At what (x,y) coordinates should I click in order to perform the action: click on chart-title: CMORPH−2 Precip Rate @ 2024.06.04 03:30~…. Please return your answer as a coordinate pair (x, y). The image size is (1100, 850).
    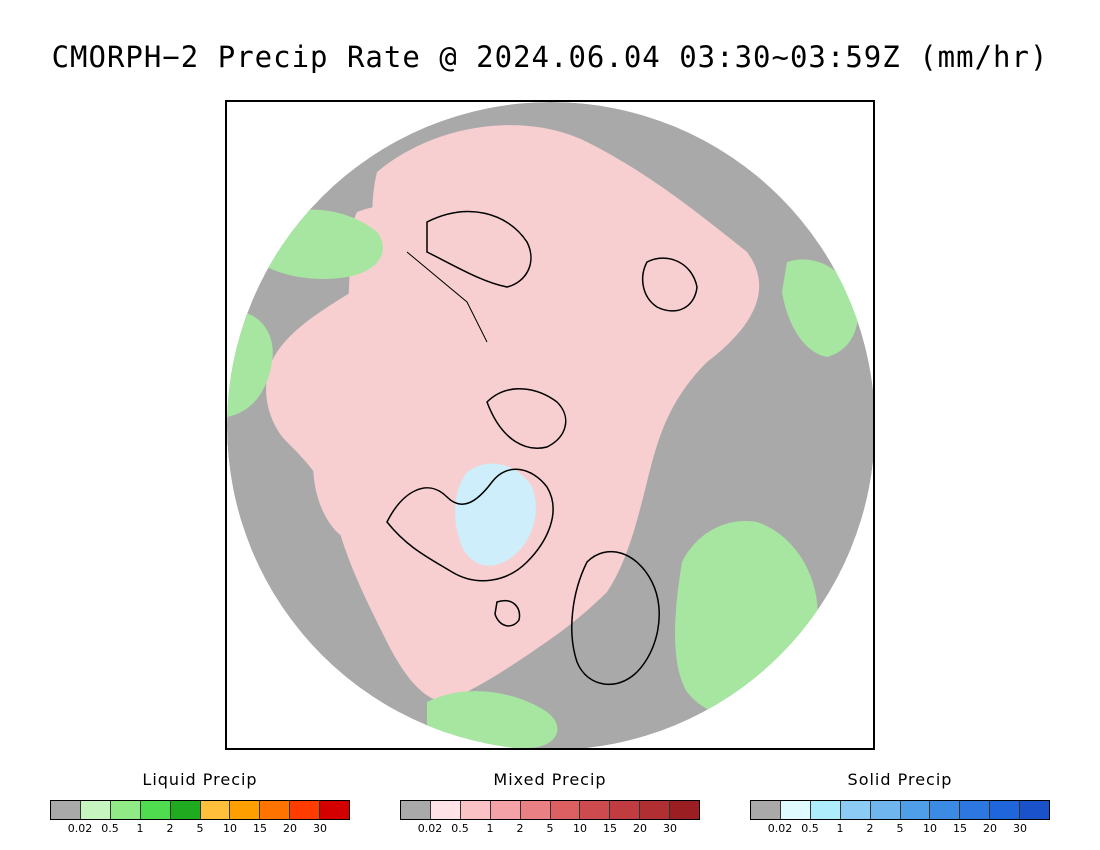
    Looking at the image, I should click on (550, 57).